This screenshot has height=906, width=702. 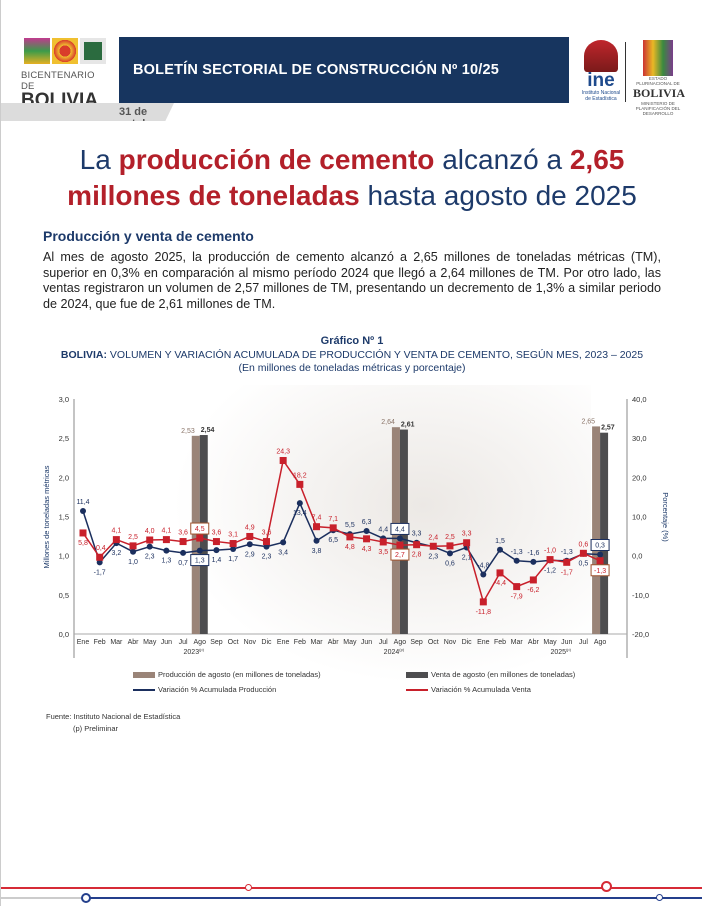 I want to click on ine-logo-text: ine, so click(x=601, y=80).